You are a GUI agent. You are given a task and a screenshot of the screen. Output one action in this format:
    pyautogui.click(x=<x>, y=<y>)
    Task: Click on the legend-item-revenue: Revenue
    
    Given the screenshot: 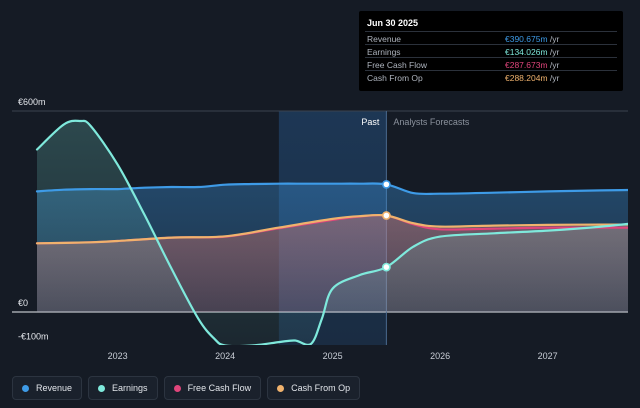 What is the action you would take?
    pyautogui.click(x=47, y=388)
    